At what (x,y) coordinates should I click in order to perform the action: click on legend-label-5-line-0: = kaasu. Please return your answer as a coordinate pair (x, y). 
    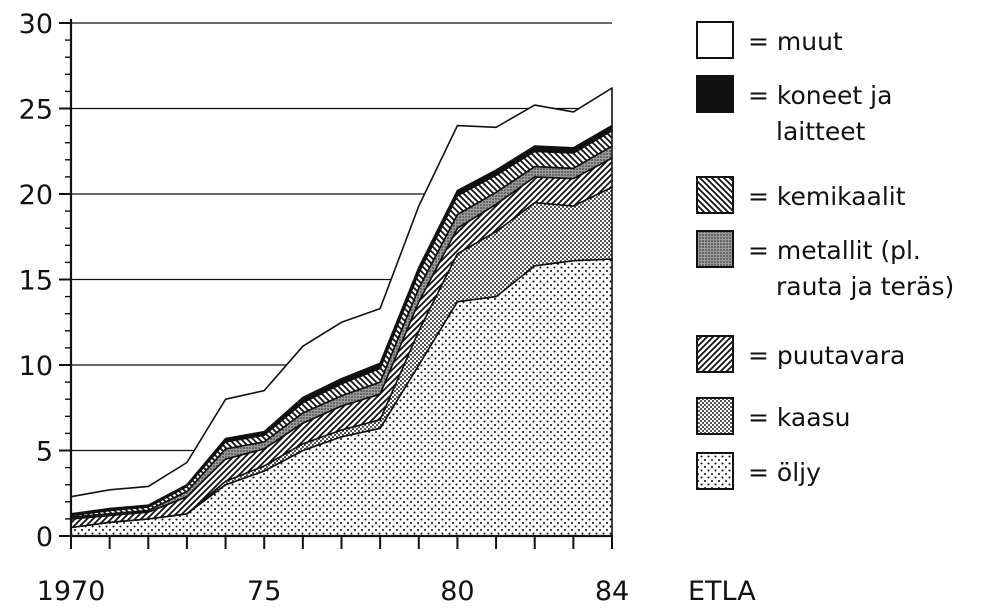
    Looking at the image, I should click on (799, 417).